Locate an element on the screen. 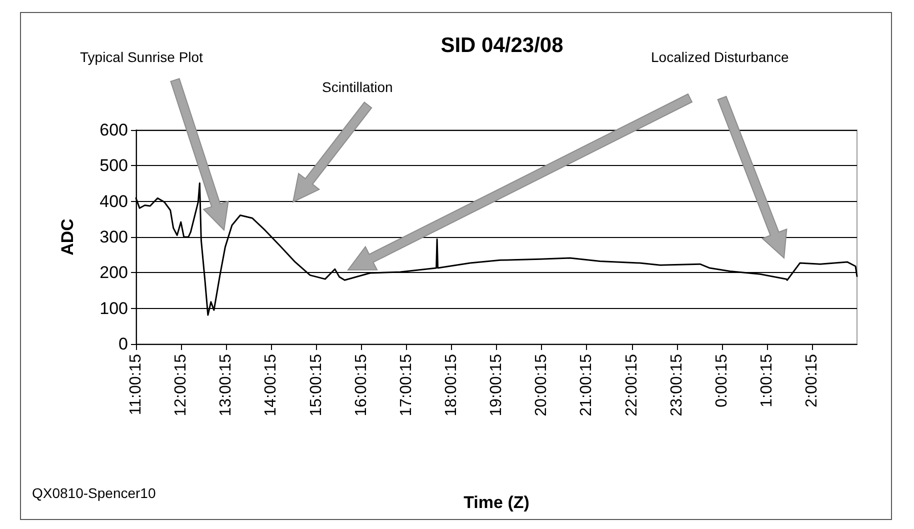 This screenshot has width=914, height=529. x-tick-label: 16:00:15 is located at coordinates (361, 385).